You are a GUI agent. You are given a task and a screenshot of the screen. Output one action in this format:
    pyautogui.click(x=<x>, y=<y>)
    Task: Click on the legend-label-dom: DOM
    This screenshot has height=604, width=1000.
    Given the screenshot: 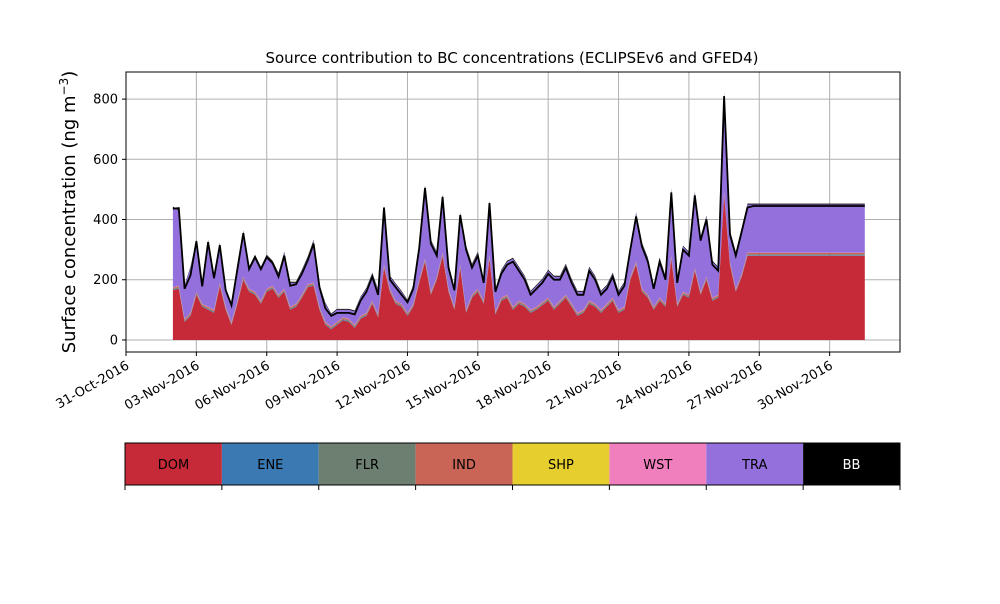 What is the action you would take?
    pyautogui.click(x=173, y=465)
    